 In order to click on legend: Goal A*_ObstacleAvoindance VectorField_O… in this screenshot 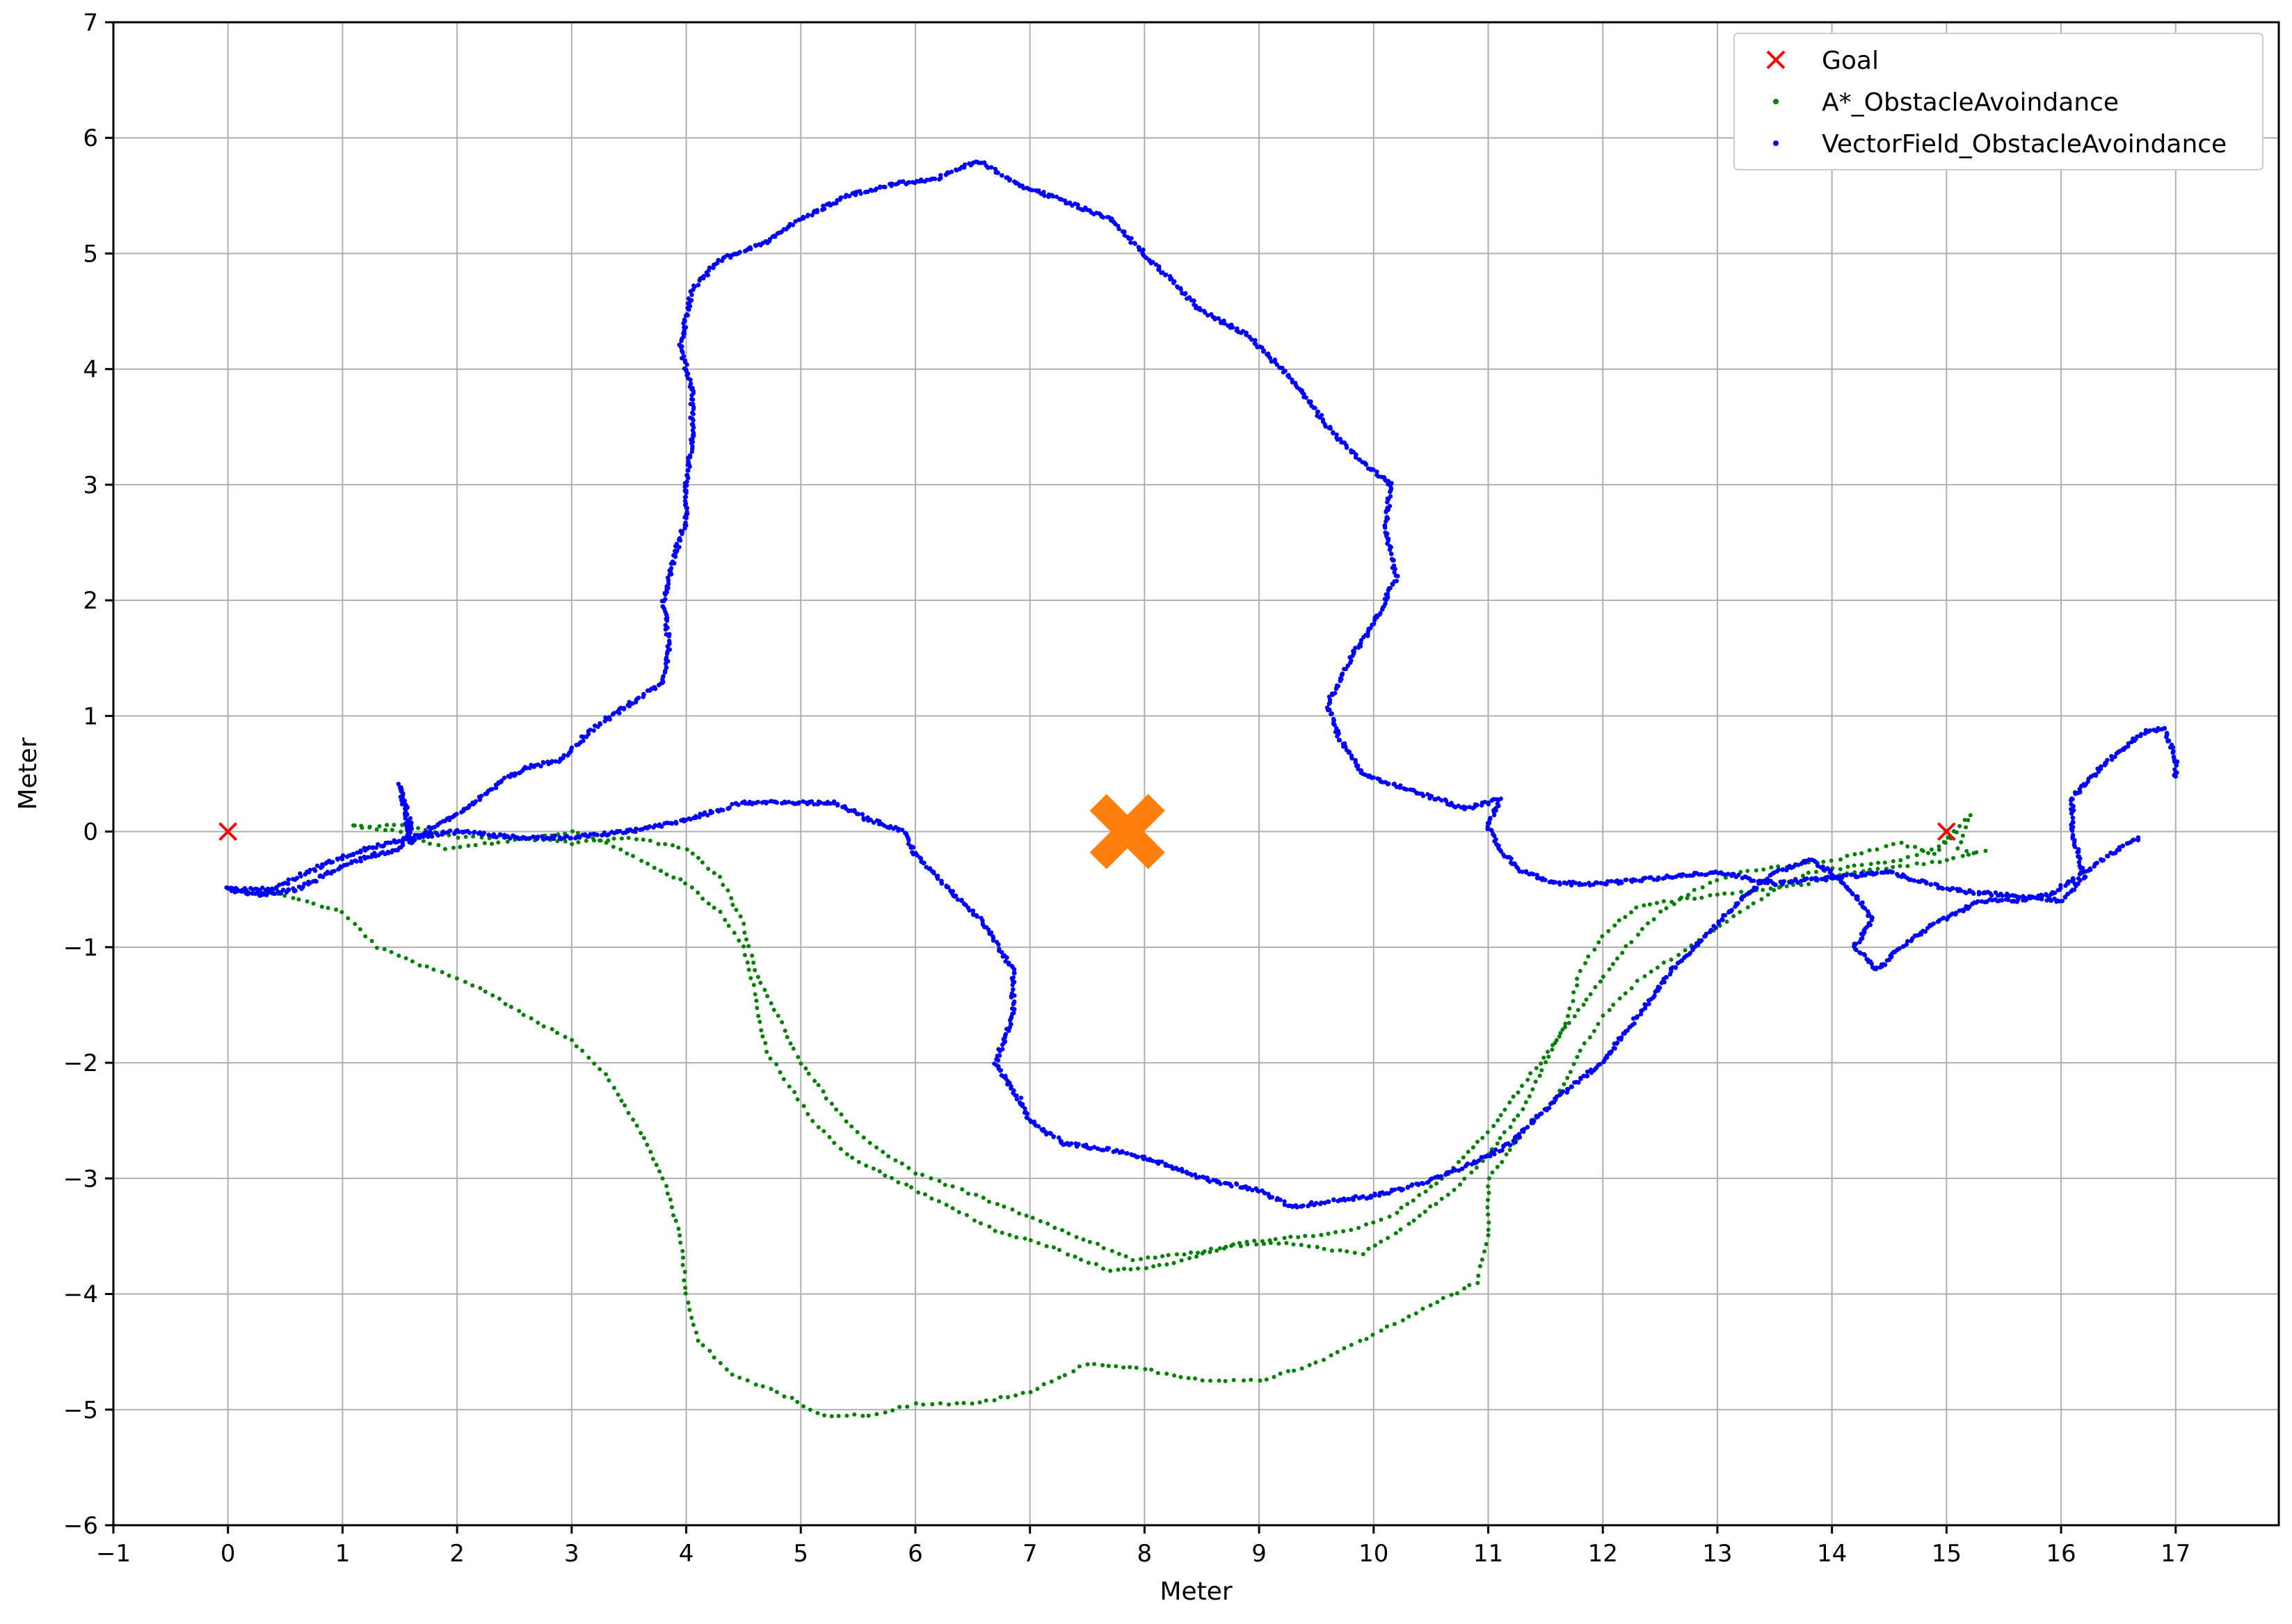, I will do `click(1998, 101)`.